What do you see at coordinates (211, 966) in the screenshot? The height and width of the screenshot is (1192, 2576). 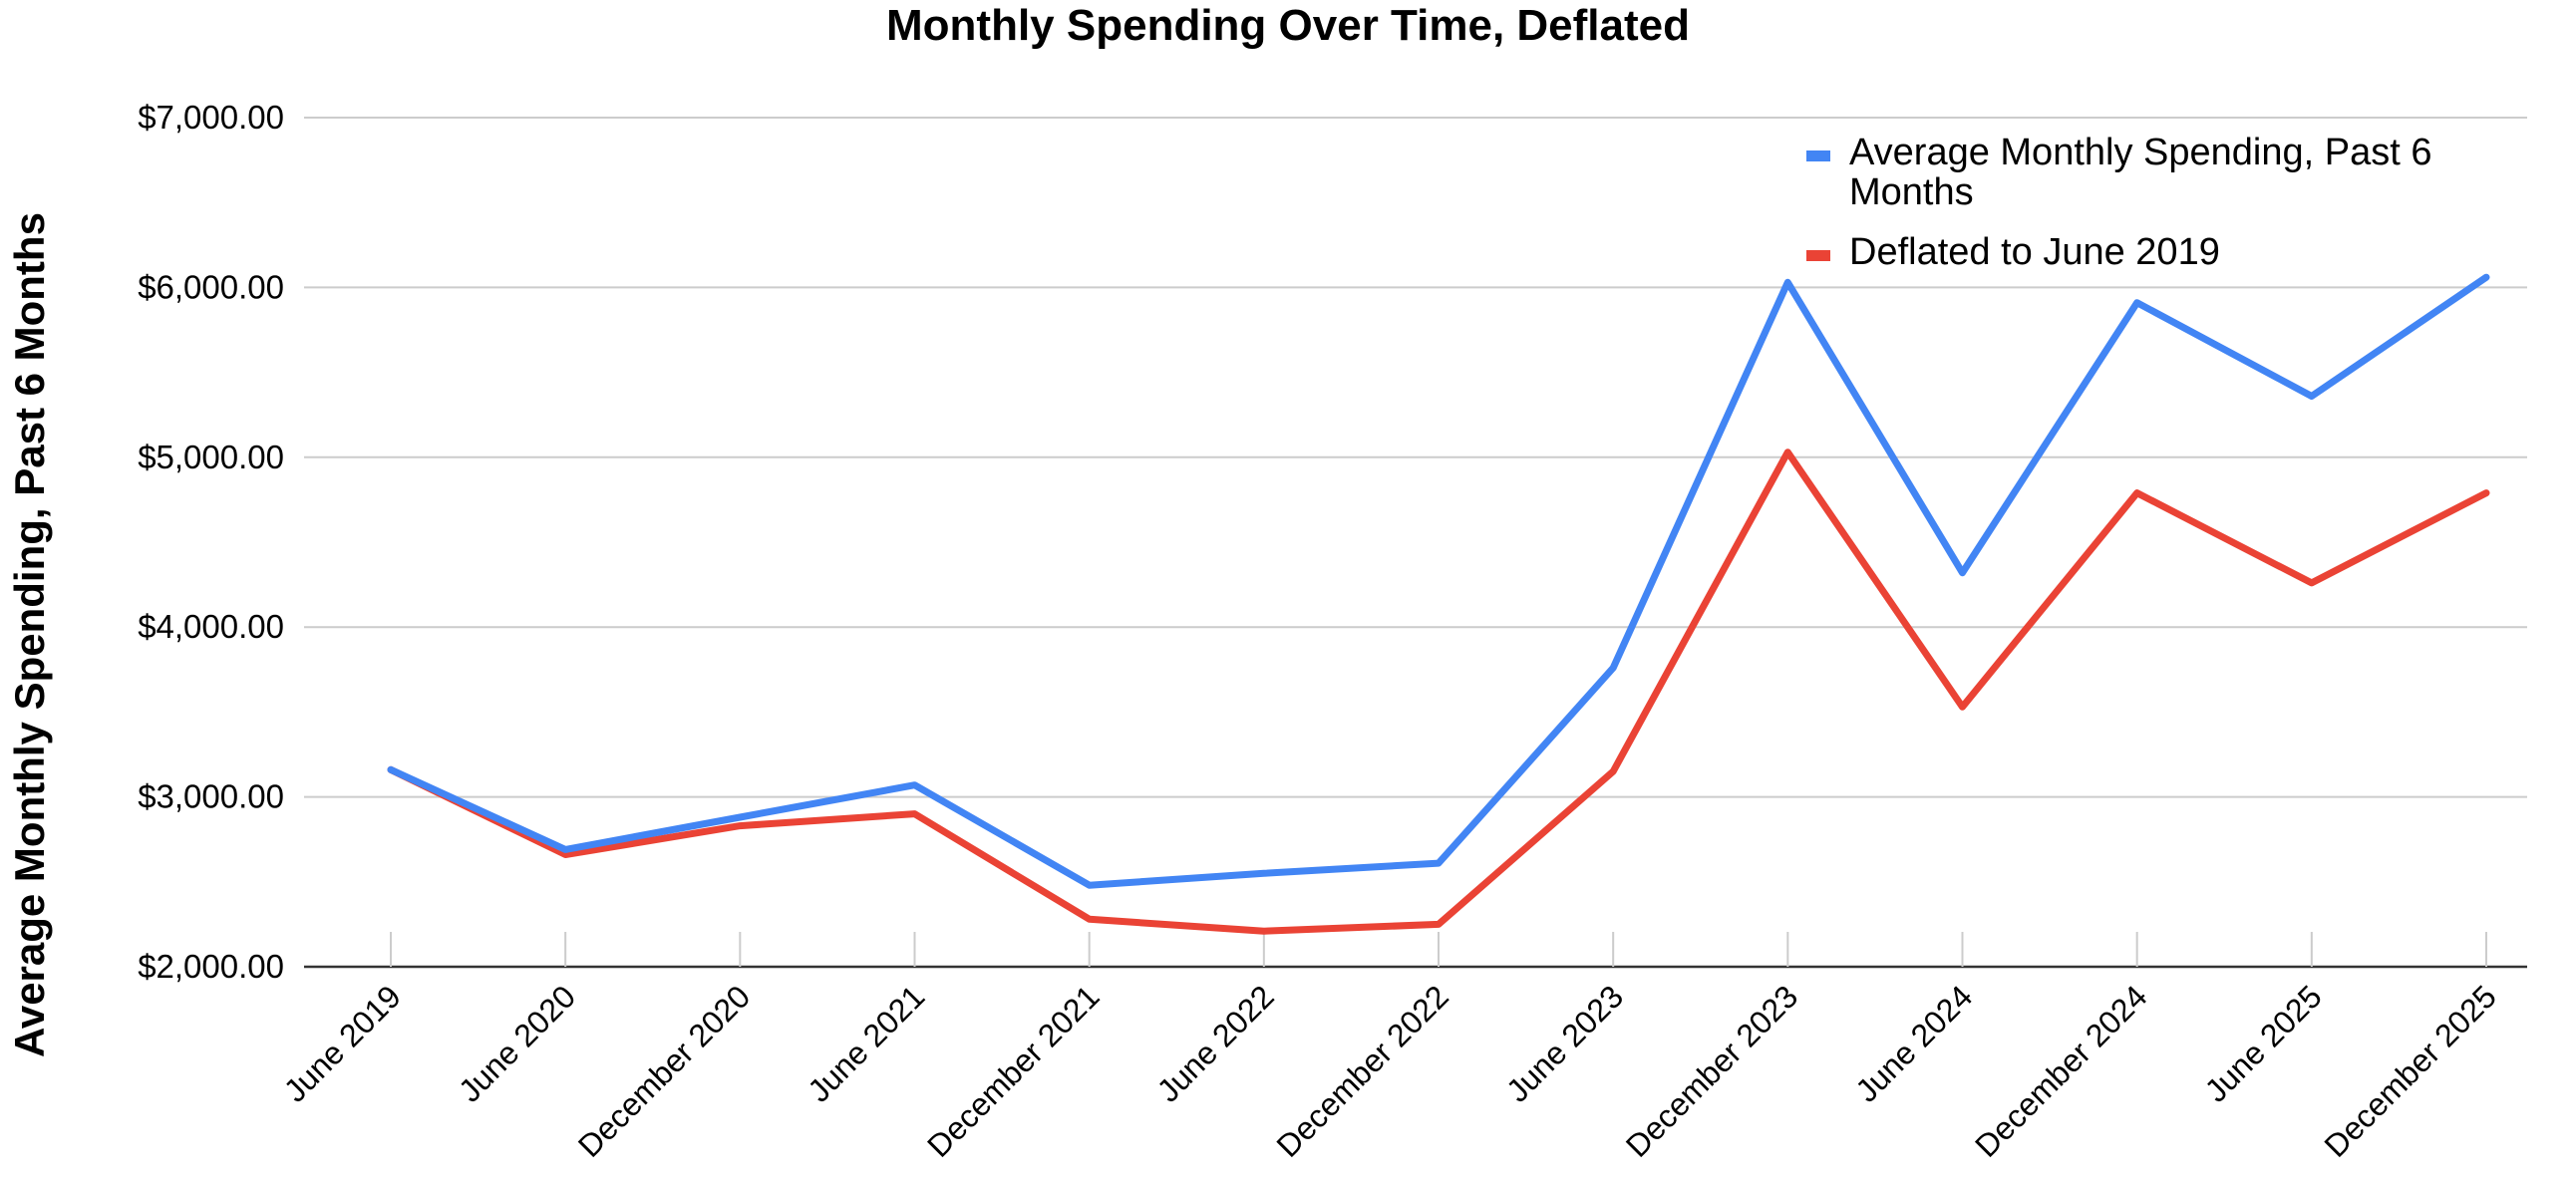 I see `y-tick-label: $2,000.00` at bounding box center [211, 966].